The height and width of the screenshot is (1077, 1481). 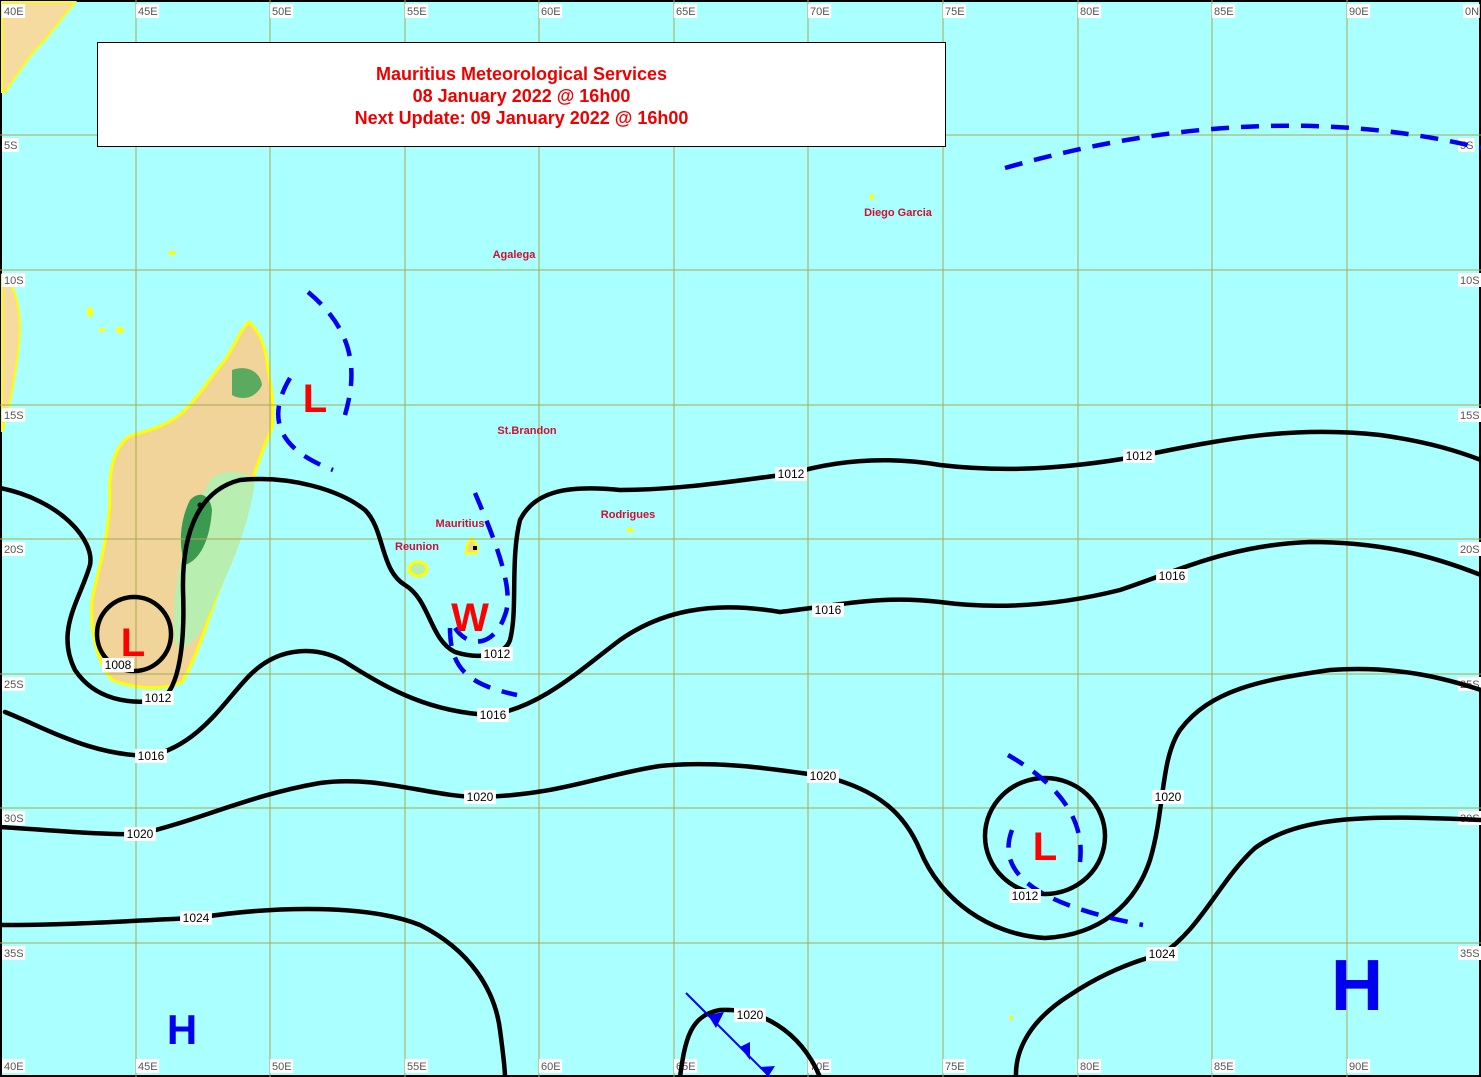 What do you see at coordinates (1247, 946) in the screenshot?
I see `isobar-1024-east` at bounding box center [1247, 946].